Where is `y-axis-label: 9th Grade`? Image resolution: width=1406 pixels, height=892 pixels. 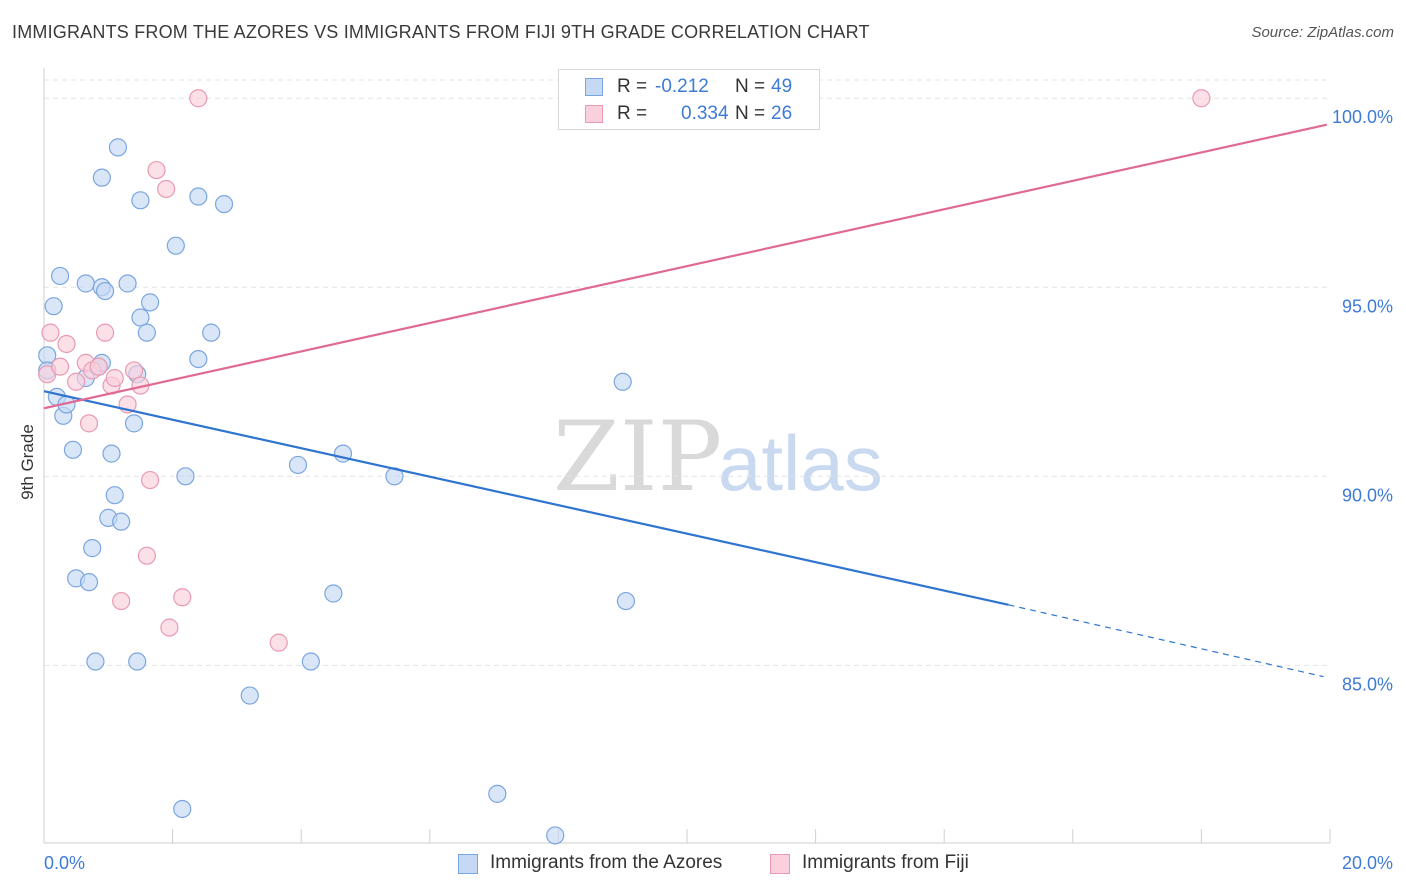 y-axis-label: 9th Grade is located at coordinates (27, 462).